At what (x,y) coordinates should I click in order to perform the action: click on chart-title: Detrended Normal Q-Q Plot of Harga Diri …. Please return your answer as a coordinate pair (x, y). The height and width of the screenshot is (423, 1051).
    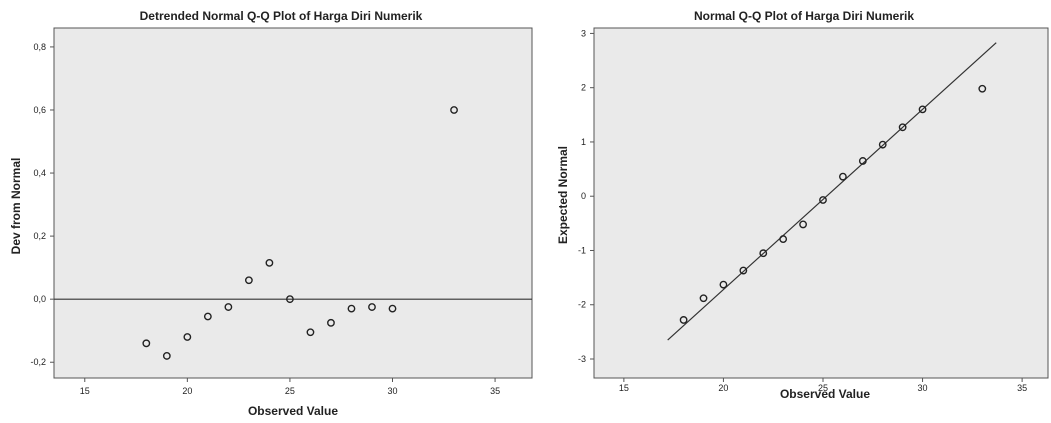
    Looking at the image, I should click on (281, 16).